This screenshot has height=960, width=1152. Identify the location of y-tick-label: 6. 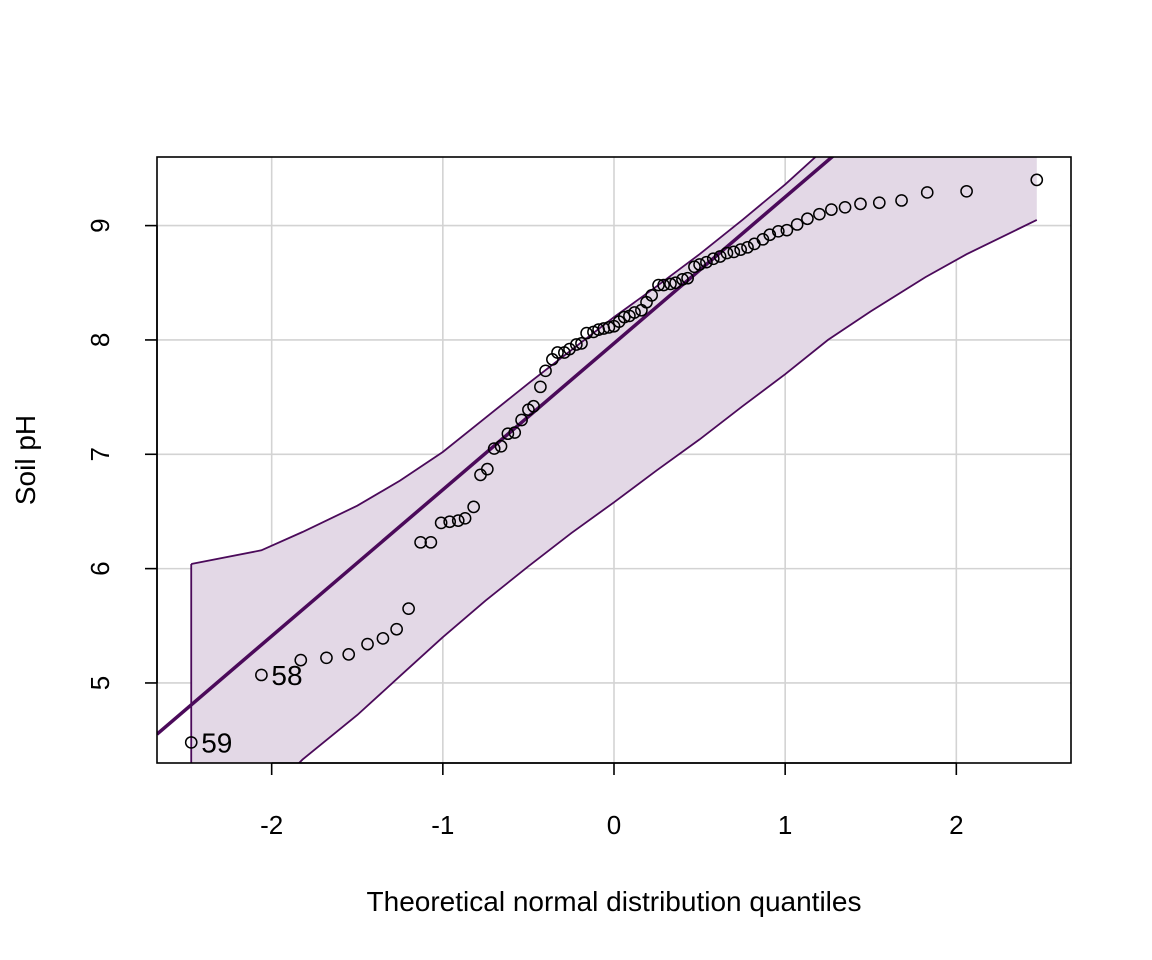
(100, 568).